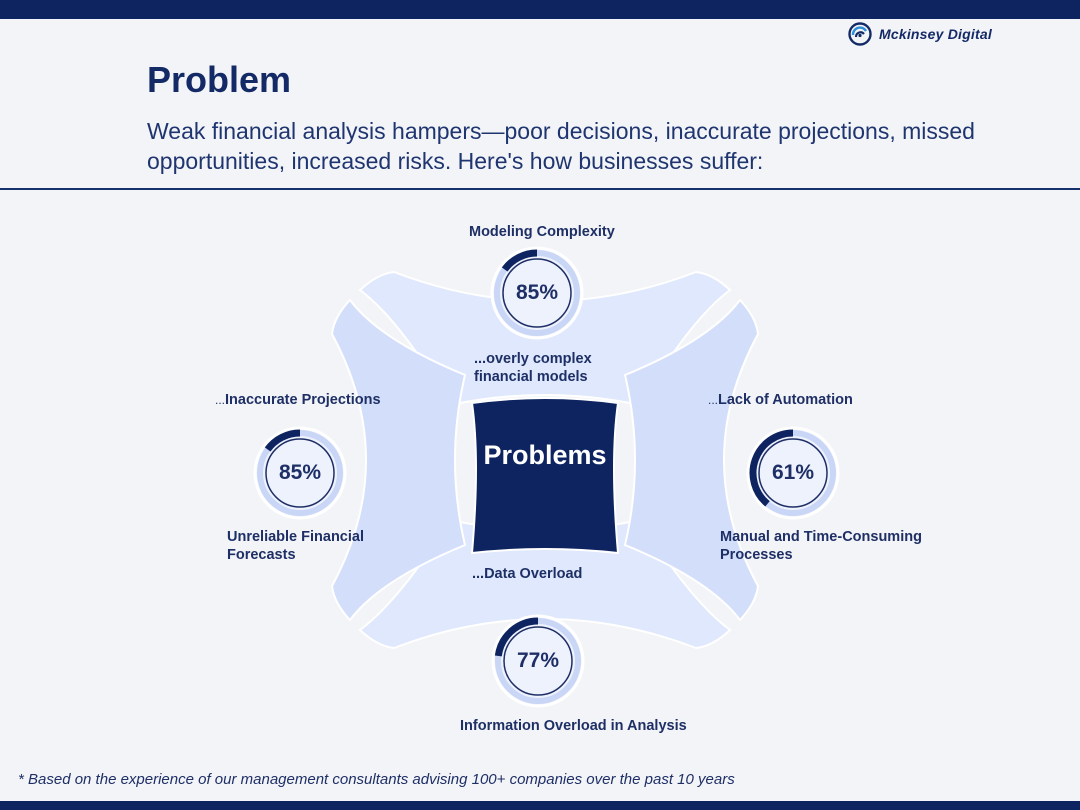 The width and height of the screenshot is (1080, 810). What do you see at coordinates (545, 455) in the screenshot?
I see `center-label: Problems` at bounding box center [545, 455].